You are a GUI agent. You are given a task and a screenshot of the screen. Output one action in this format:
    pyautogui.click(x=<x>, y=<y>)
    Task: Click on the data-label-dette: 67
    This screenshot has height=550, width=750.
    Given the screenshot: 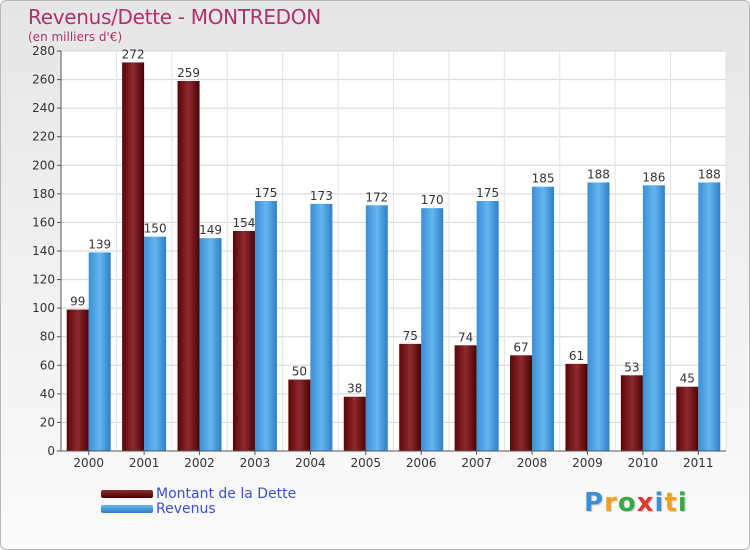 What is the action you would take?
    pyautogui.click(x=520, y=347)
    